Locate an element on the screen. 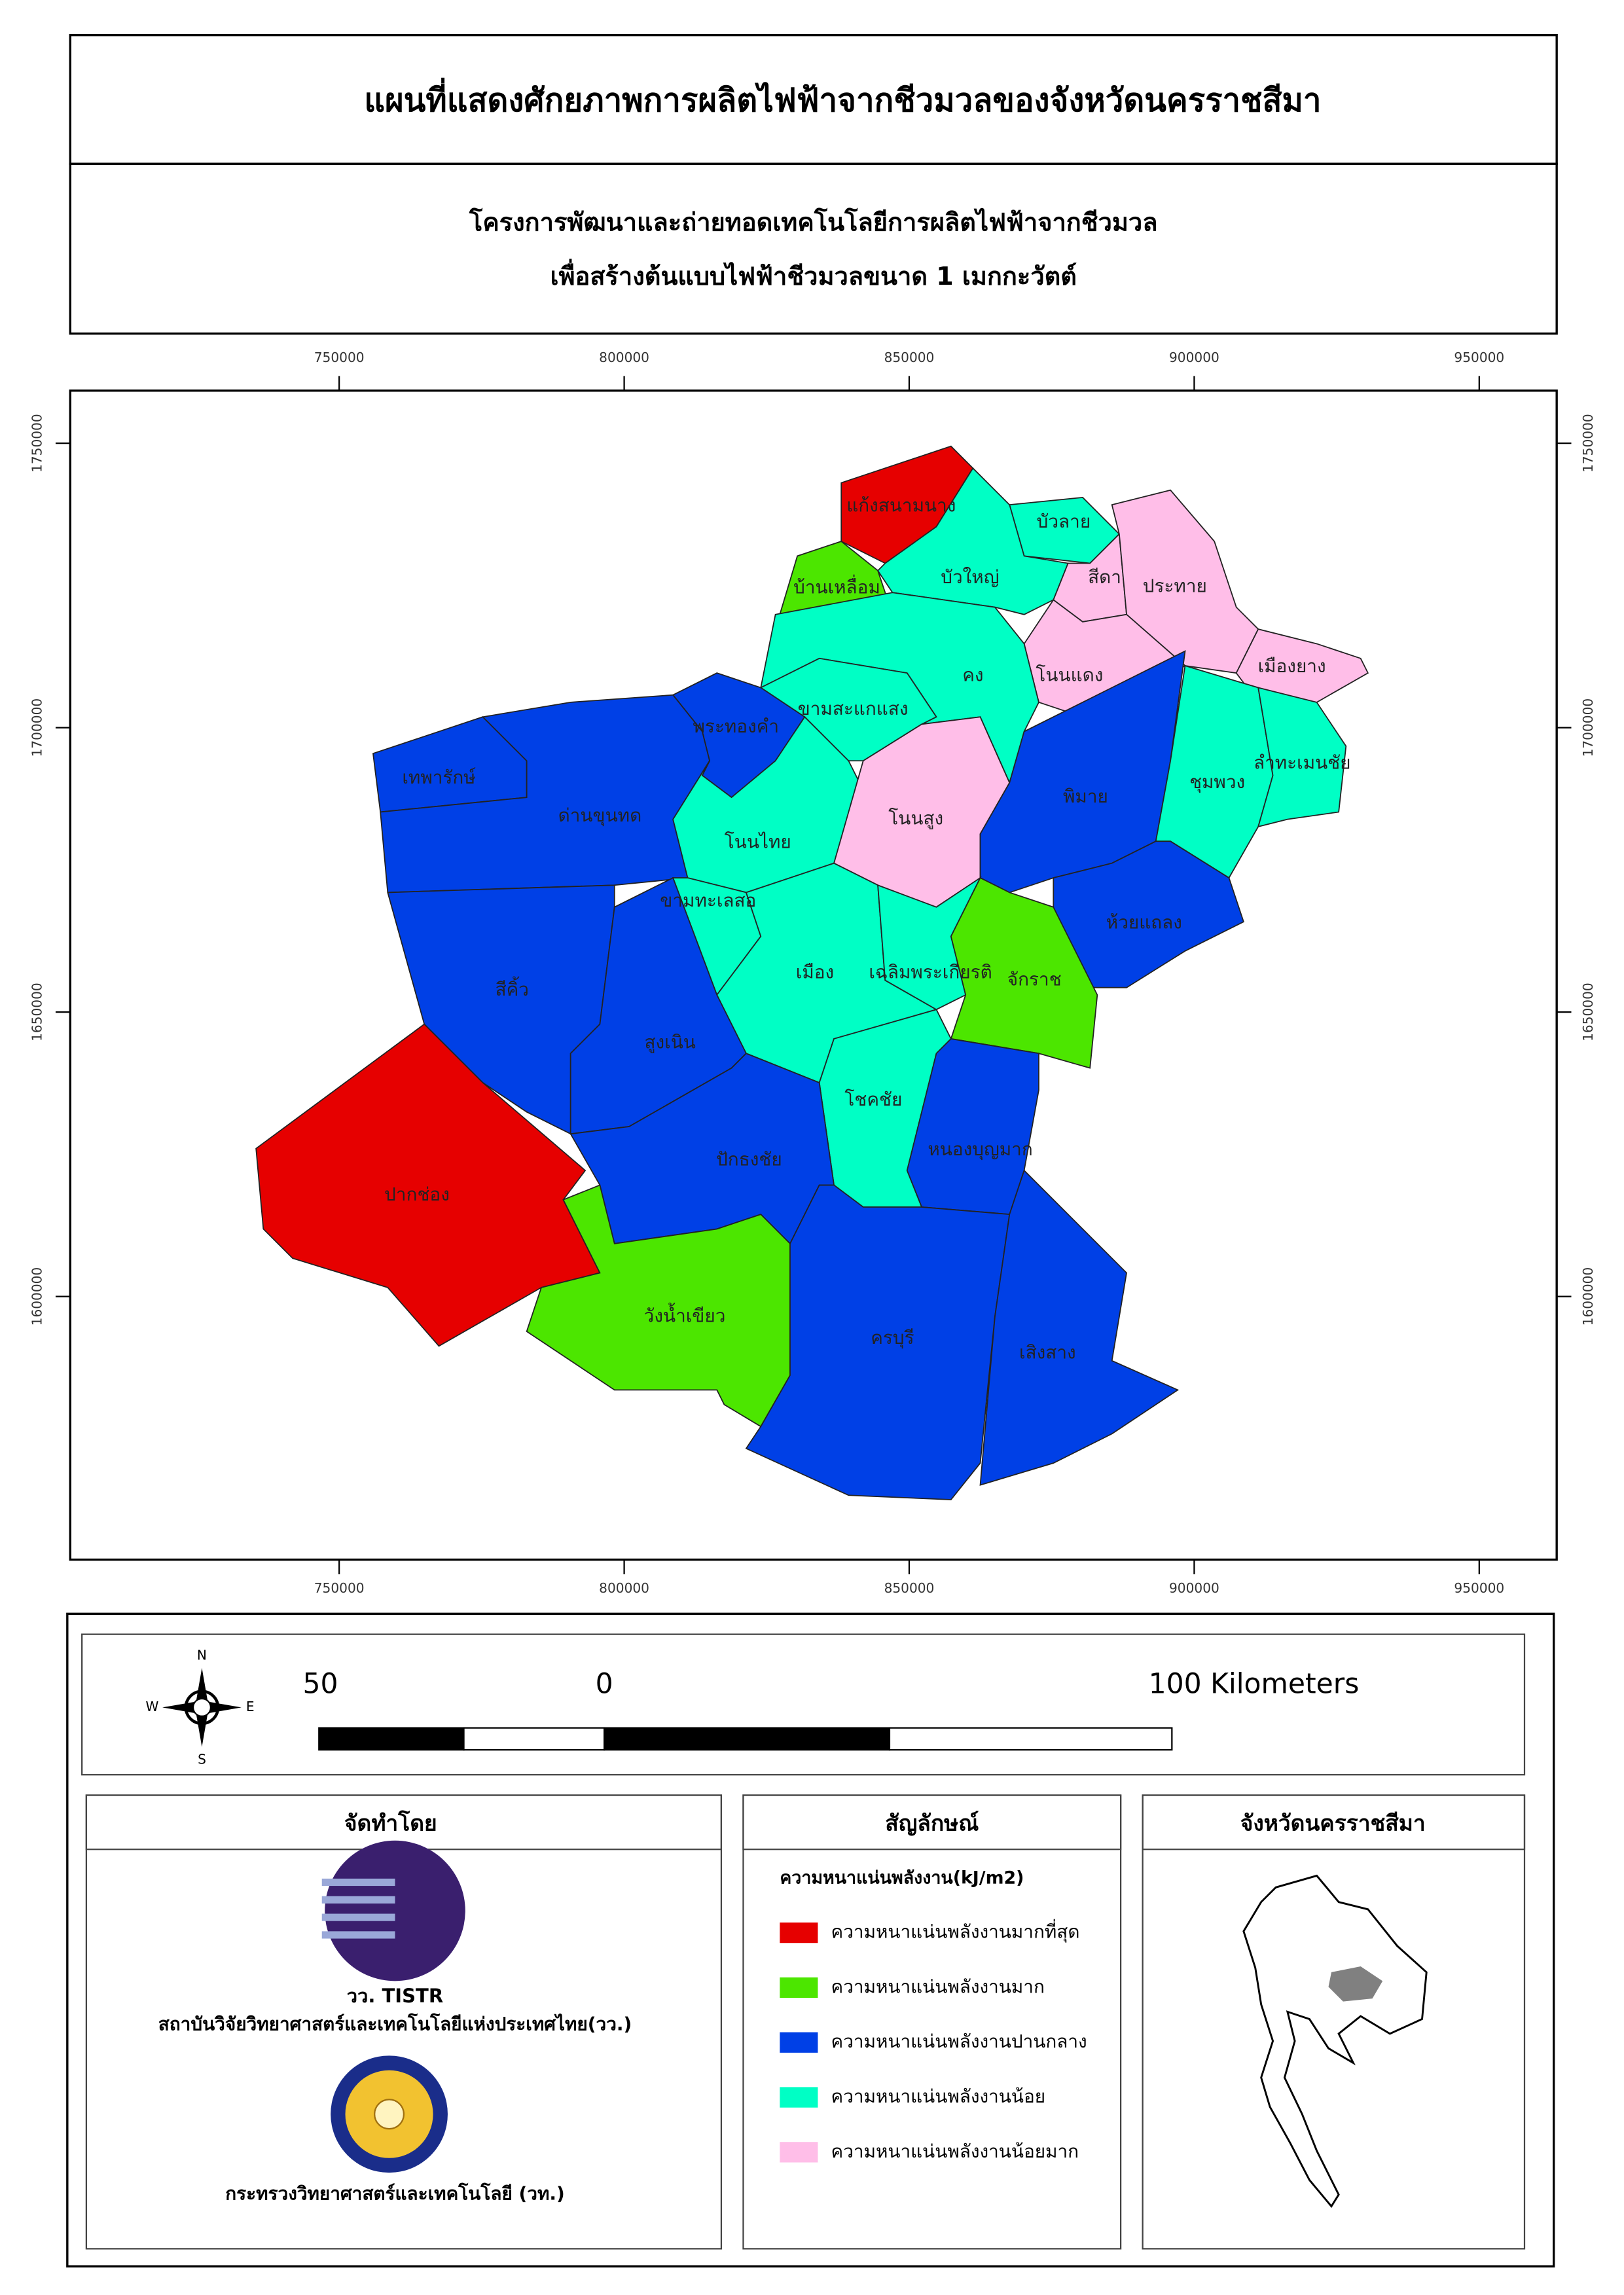  district-label: บัวใหญ่ is located at coordinates (970, 577).